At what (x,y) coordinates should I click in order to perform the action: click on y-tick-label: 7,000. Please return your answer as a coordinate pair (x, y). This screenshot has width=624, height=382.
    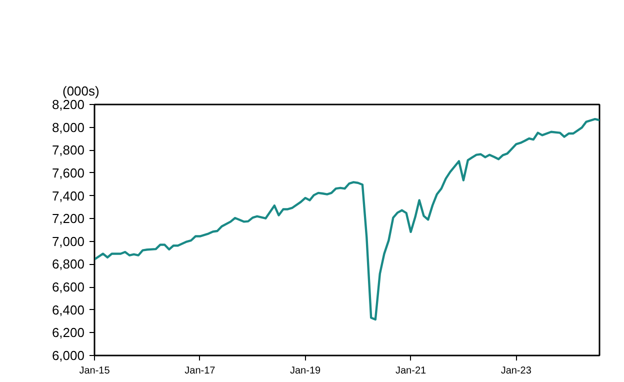
    Looking at the image, I should click on (68, 241).